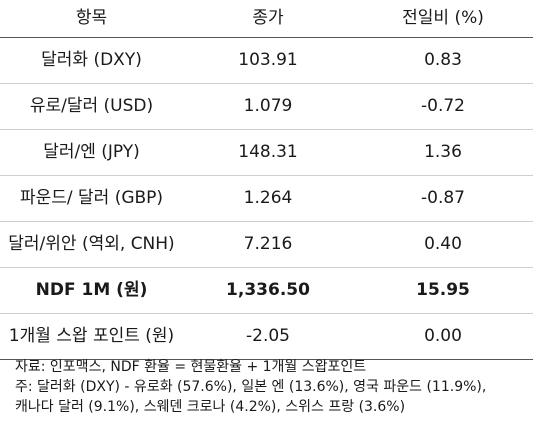  I want to click on header-close: 종가, so click(268, 19).